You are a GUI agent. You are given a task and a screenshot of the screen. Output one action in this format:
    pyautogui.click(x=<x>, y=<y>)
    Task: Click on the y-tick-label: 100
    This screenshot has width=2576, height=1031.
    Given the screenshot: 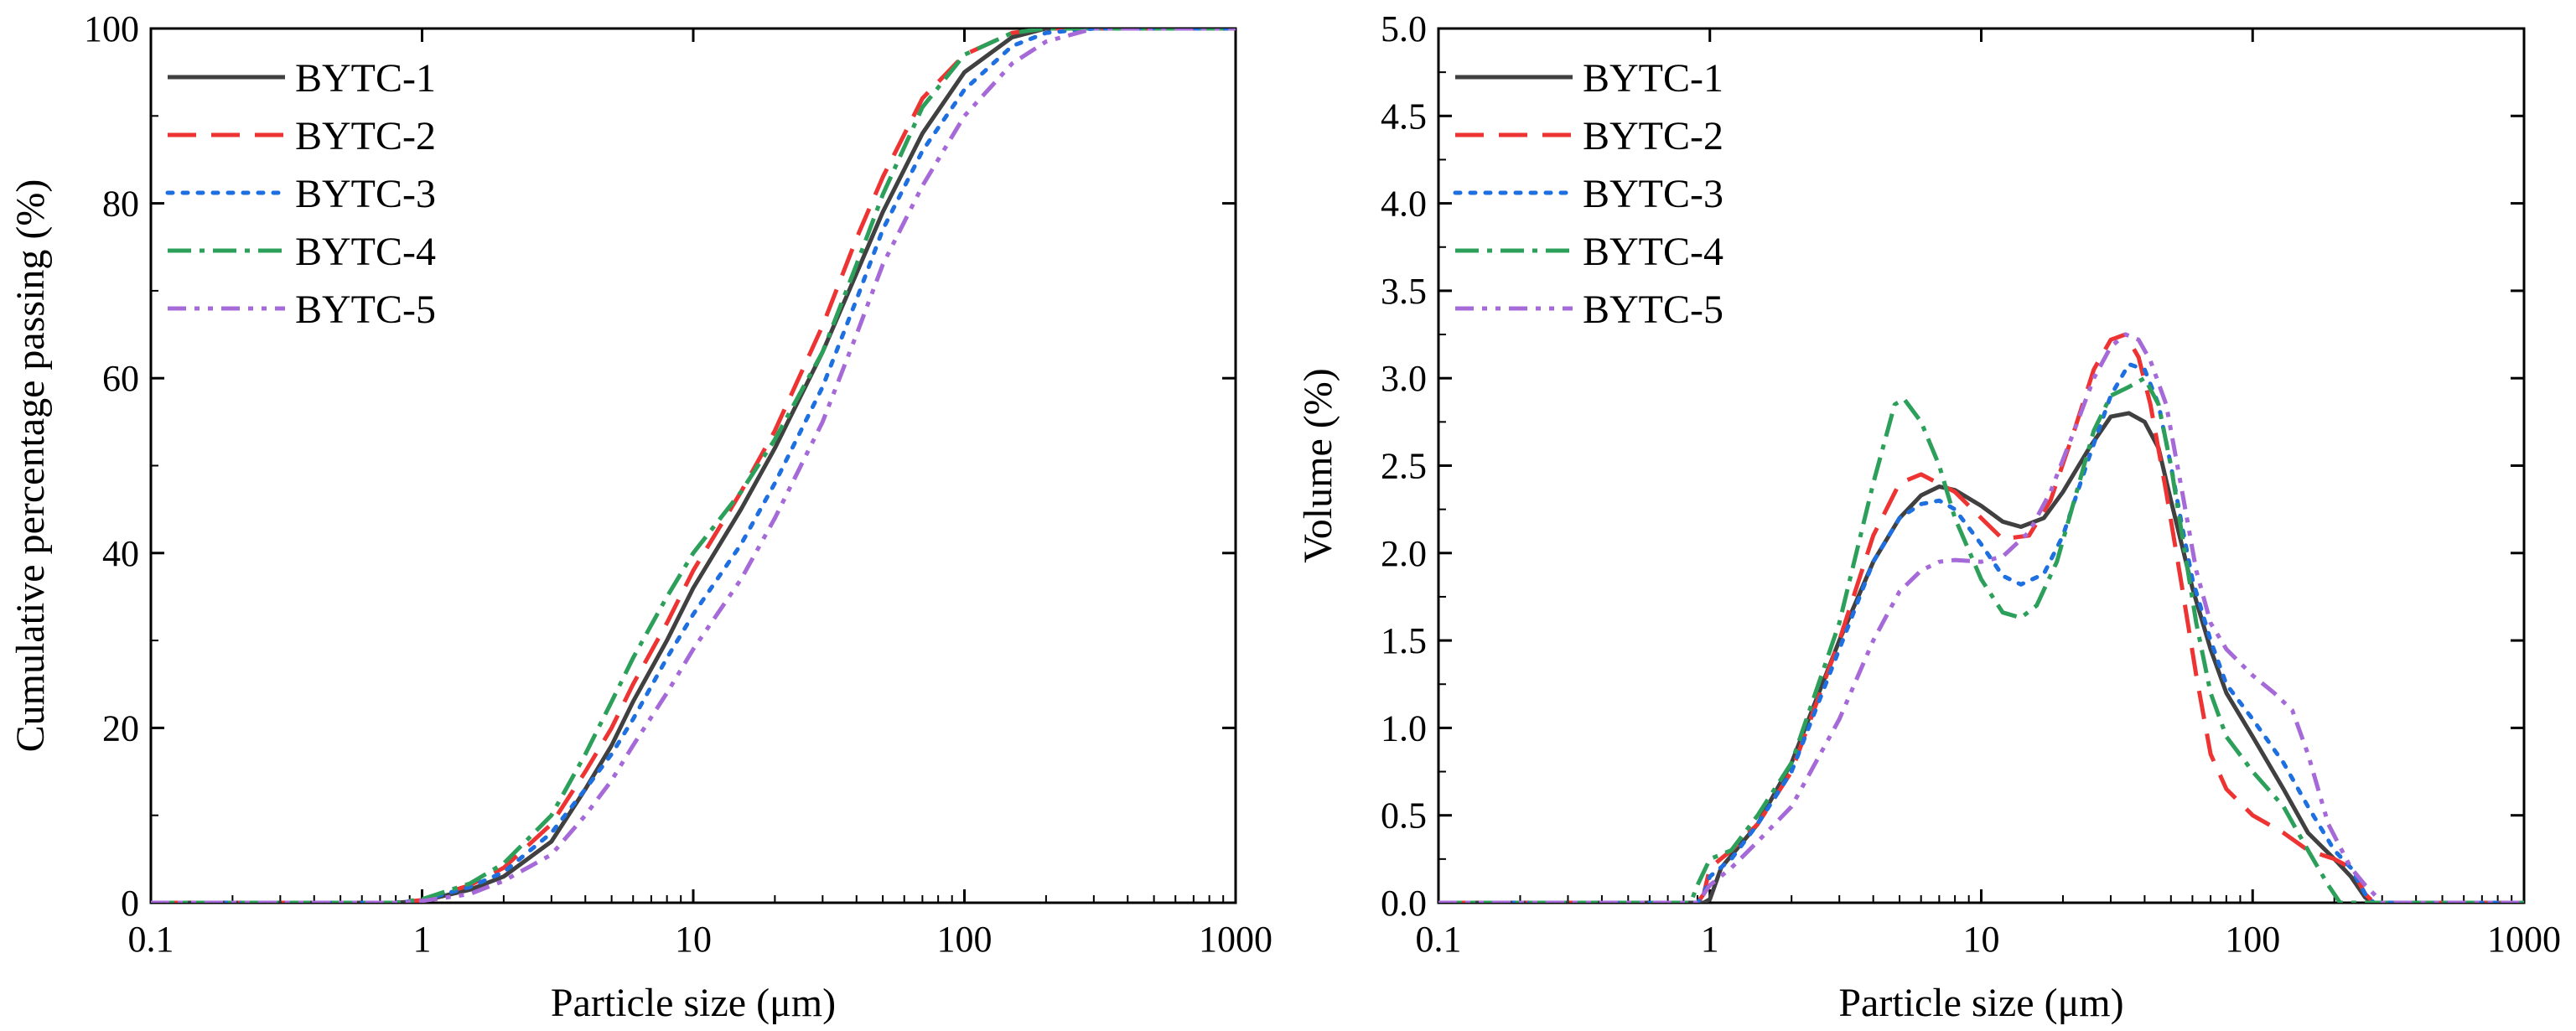 What is the action you would take?
    pyautogui.click(x=111, y=28)
    